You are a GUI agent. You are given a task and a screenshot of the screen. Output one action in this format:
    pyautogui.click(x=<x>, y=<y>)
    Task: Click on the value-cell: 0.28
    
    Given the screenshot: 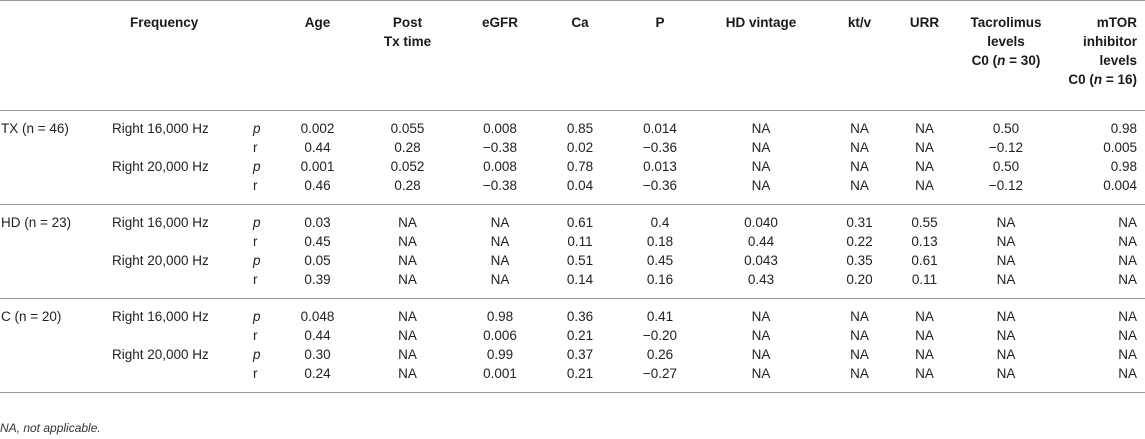 What is the action you would take?
    pyautogui.click(x=407, y=147)
    